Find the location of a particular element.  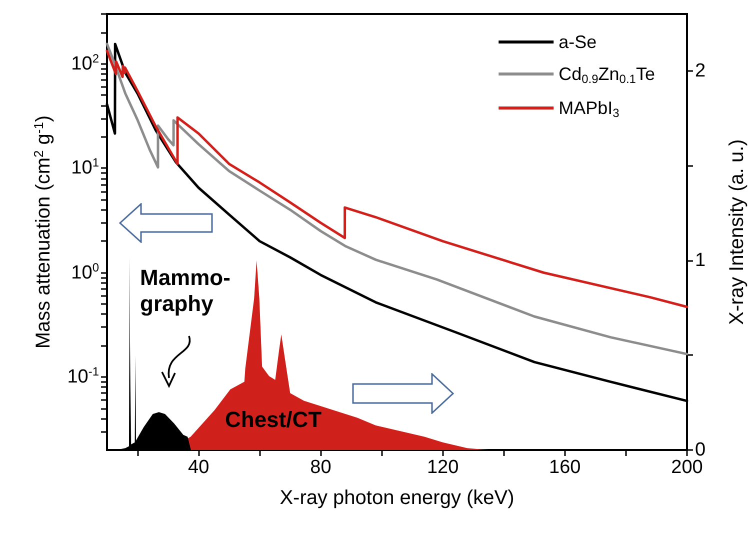

x-tick-label: 160 is located at coordinates (565, 467).